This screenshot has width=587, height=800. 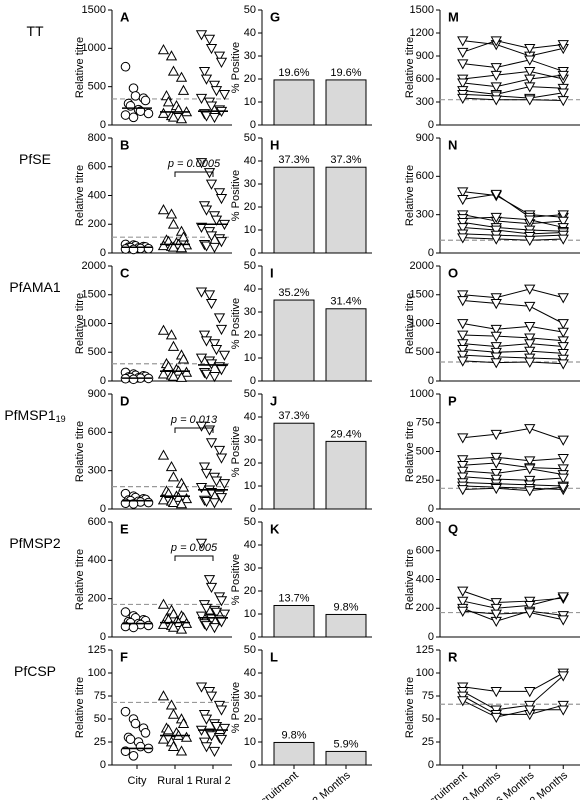 What do you see at coordinates (94, 266) in the screenshot?
I see `y-tick-label: 2000` at bounding box center [94, 266].